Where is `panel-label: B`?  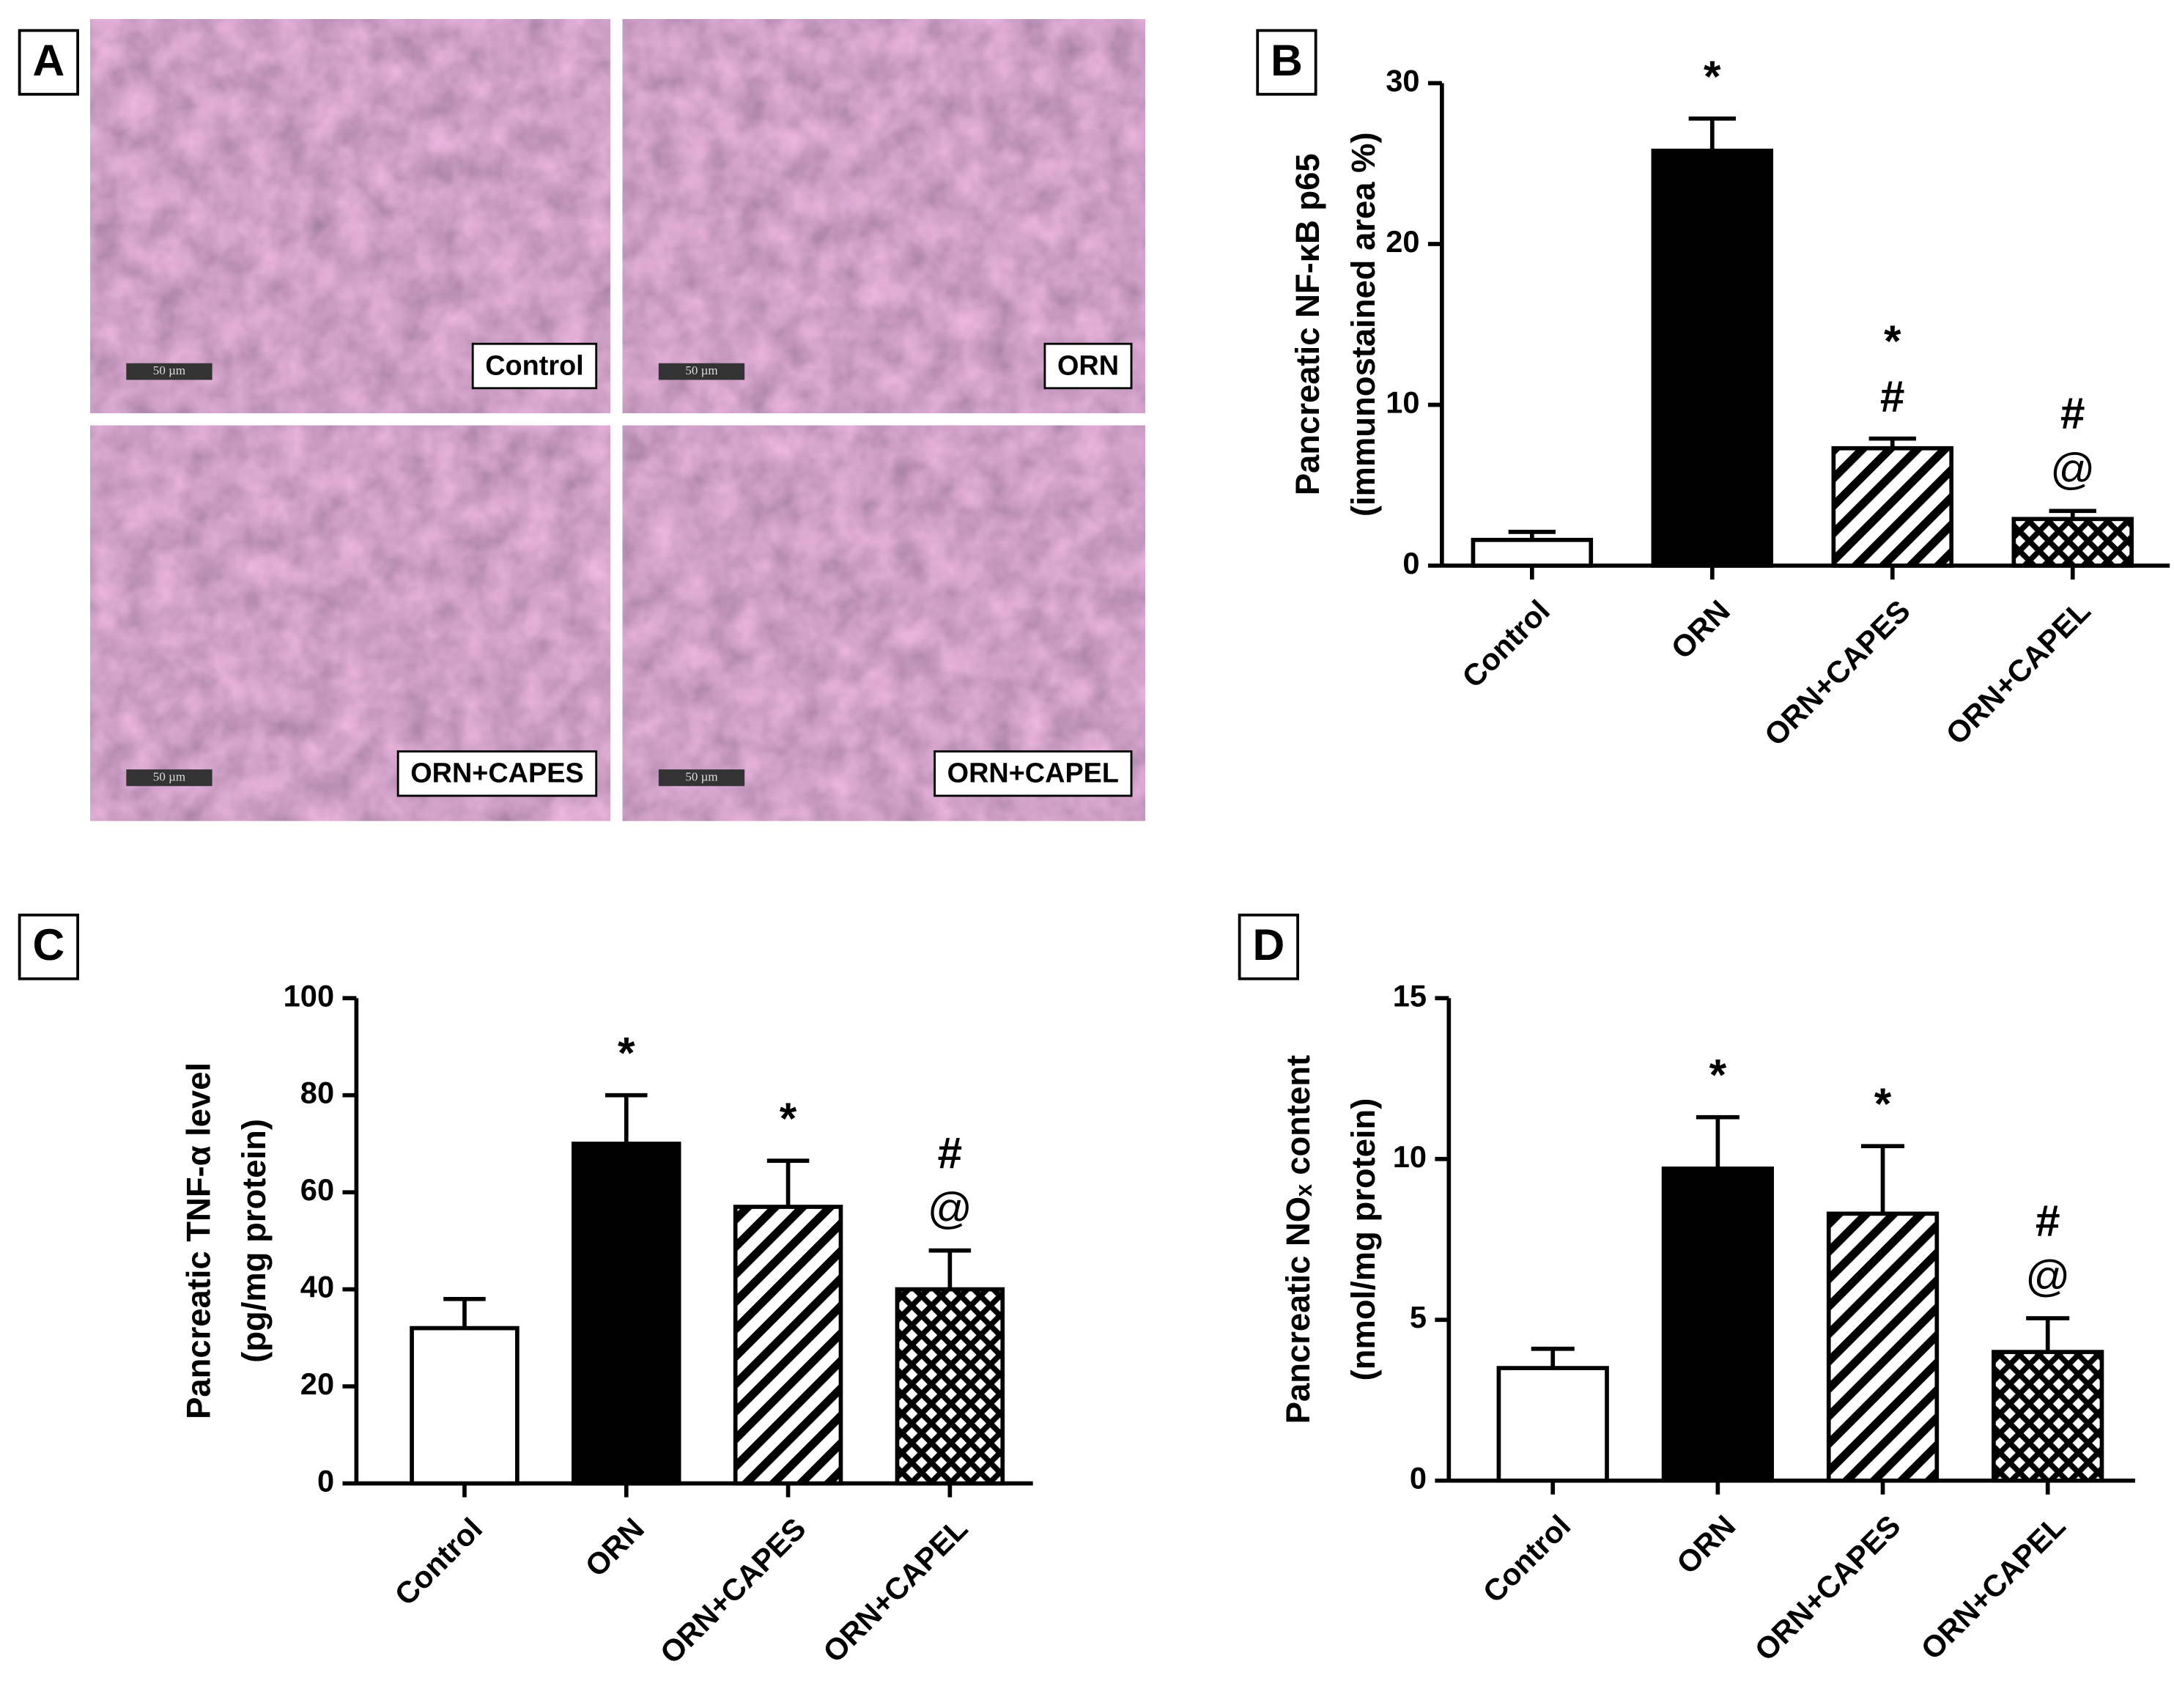
panel-label: B is located at coordinates (1287, 60).